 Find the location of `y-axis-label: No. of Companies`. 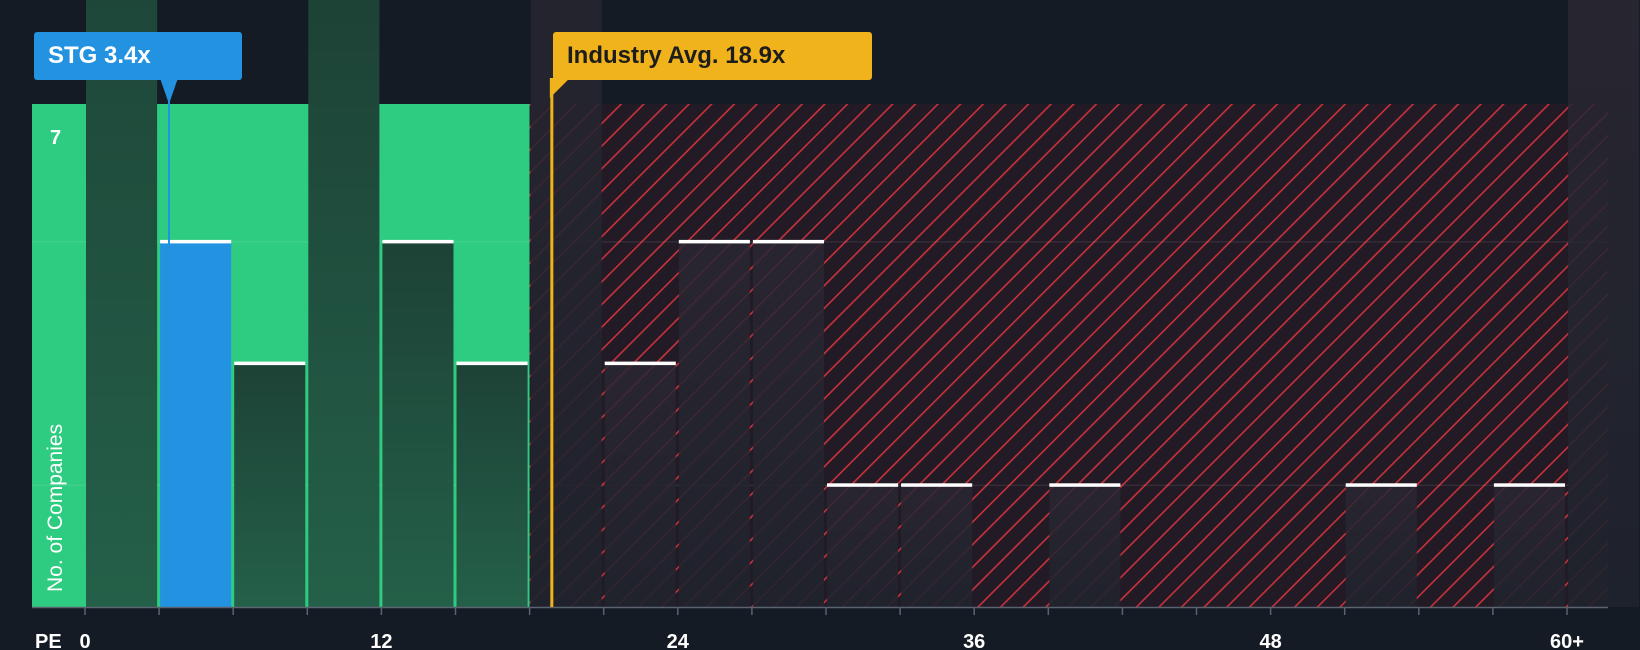

y-axis-label: No. of Companies is located at coordinates (55, 508).